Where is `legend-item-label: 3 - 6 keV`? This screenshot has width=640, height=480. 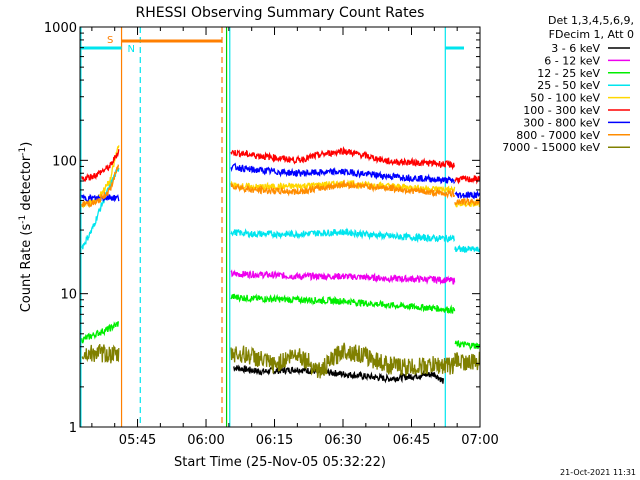
legend-item-label: 3 - 6 keV is located at coordinates (575, 48).